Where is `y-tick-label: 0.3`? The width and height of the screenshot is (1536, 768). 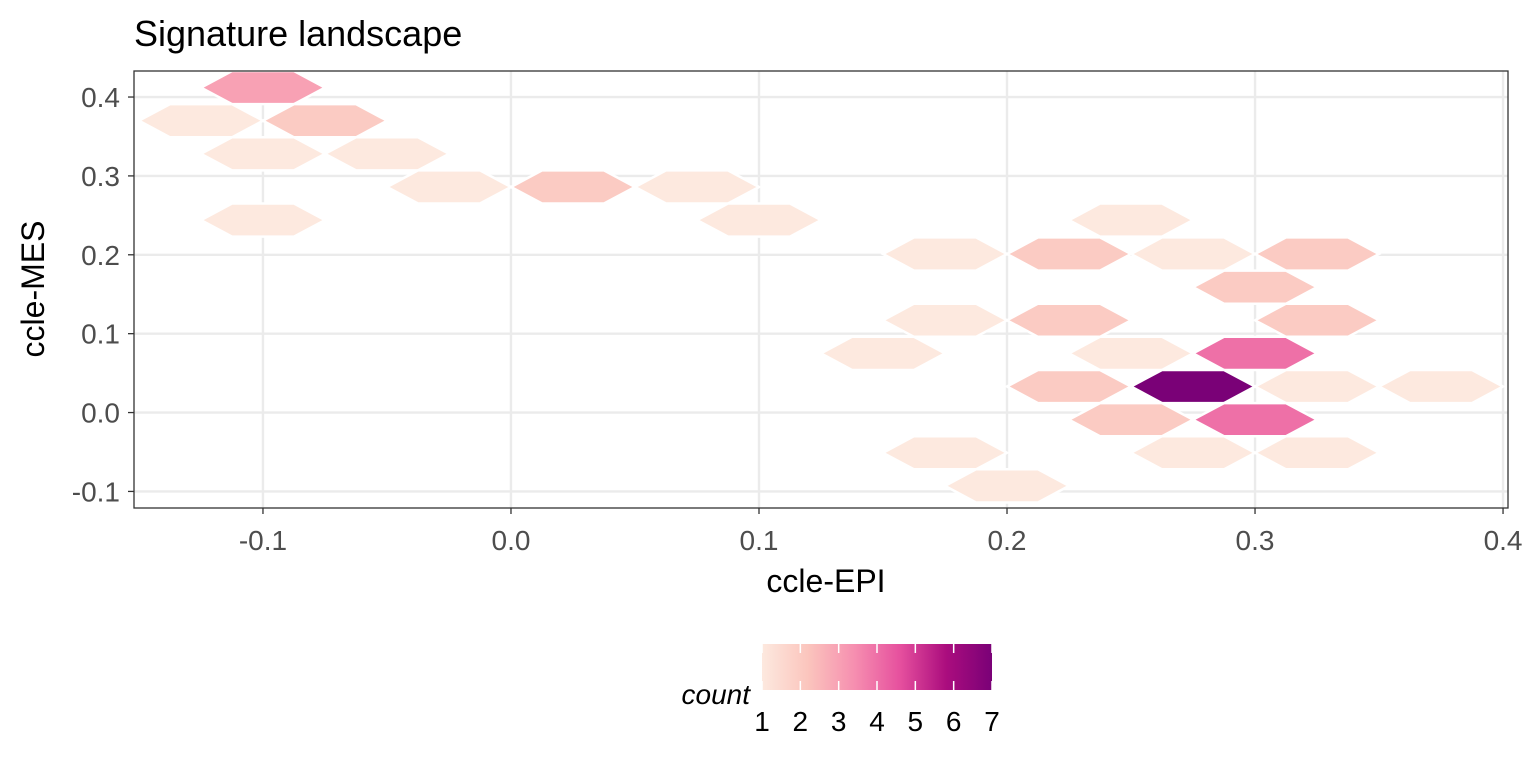 y-tick-label: 0.3 is located at coordinates (100, 176).